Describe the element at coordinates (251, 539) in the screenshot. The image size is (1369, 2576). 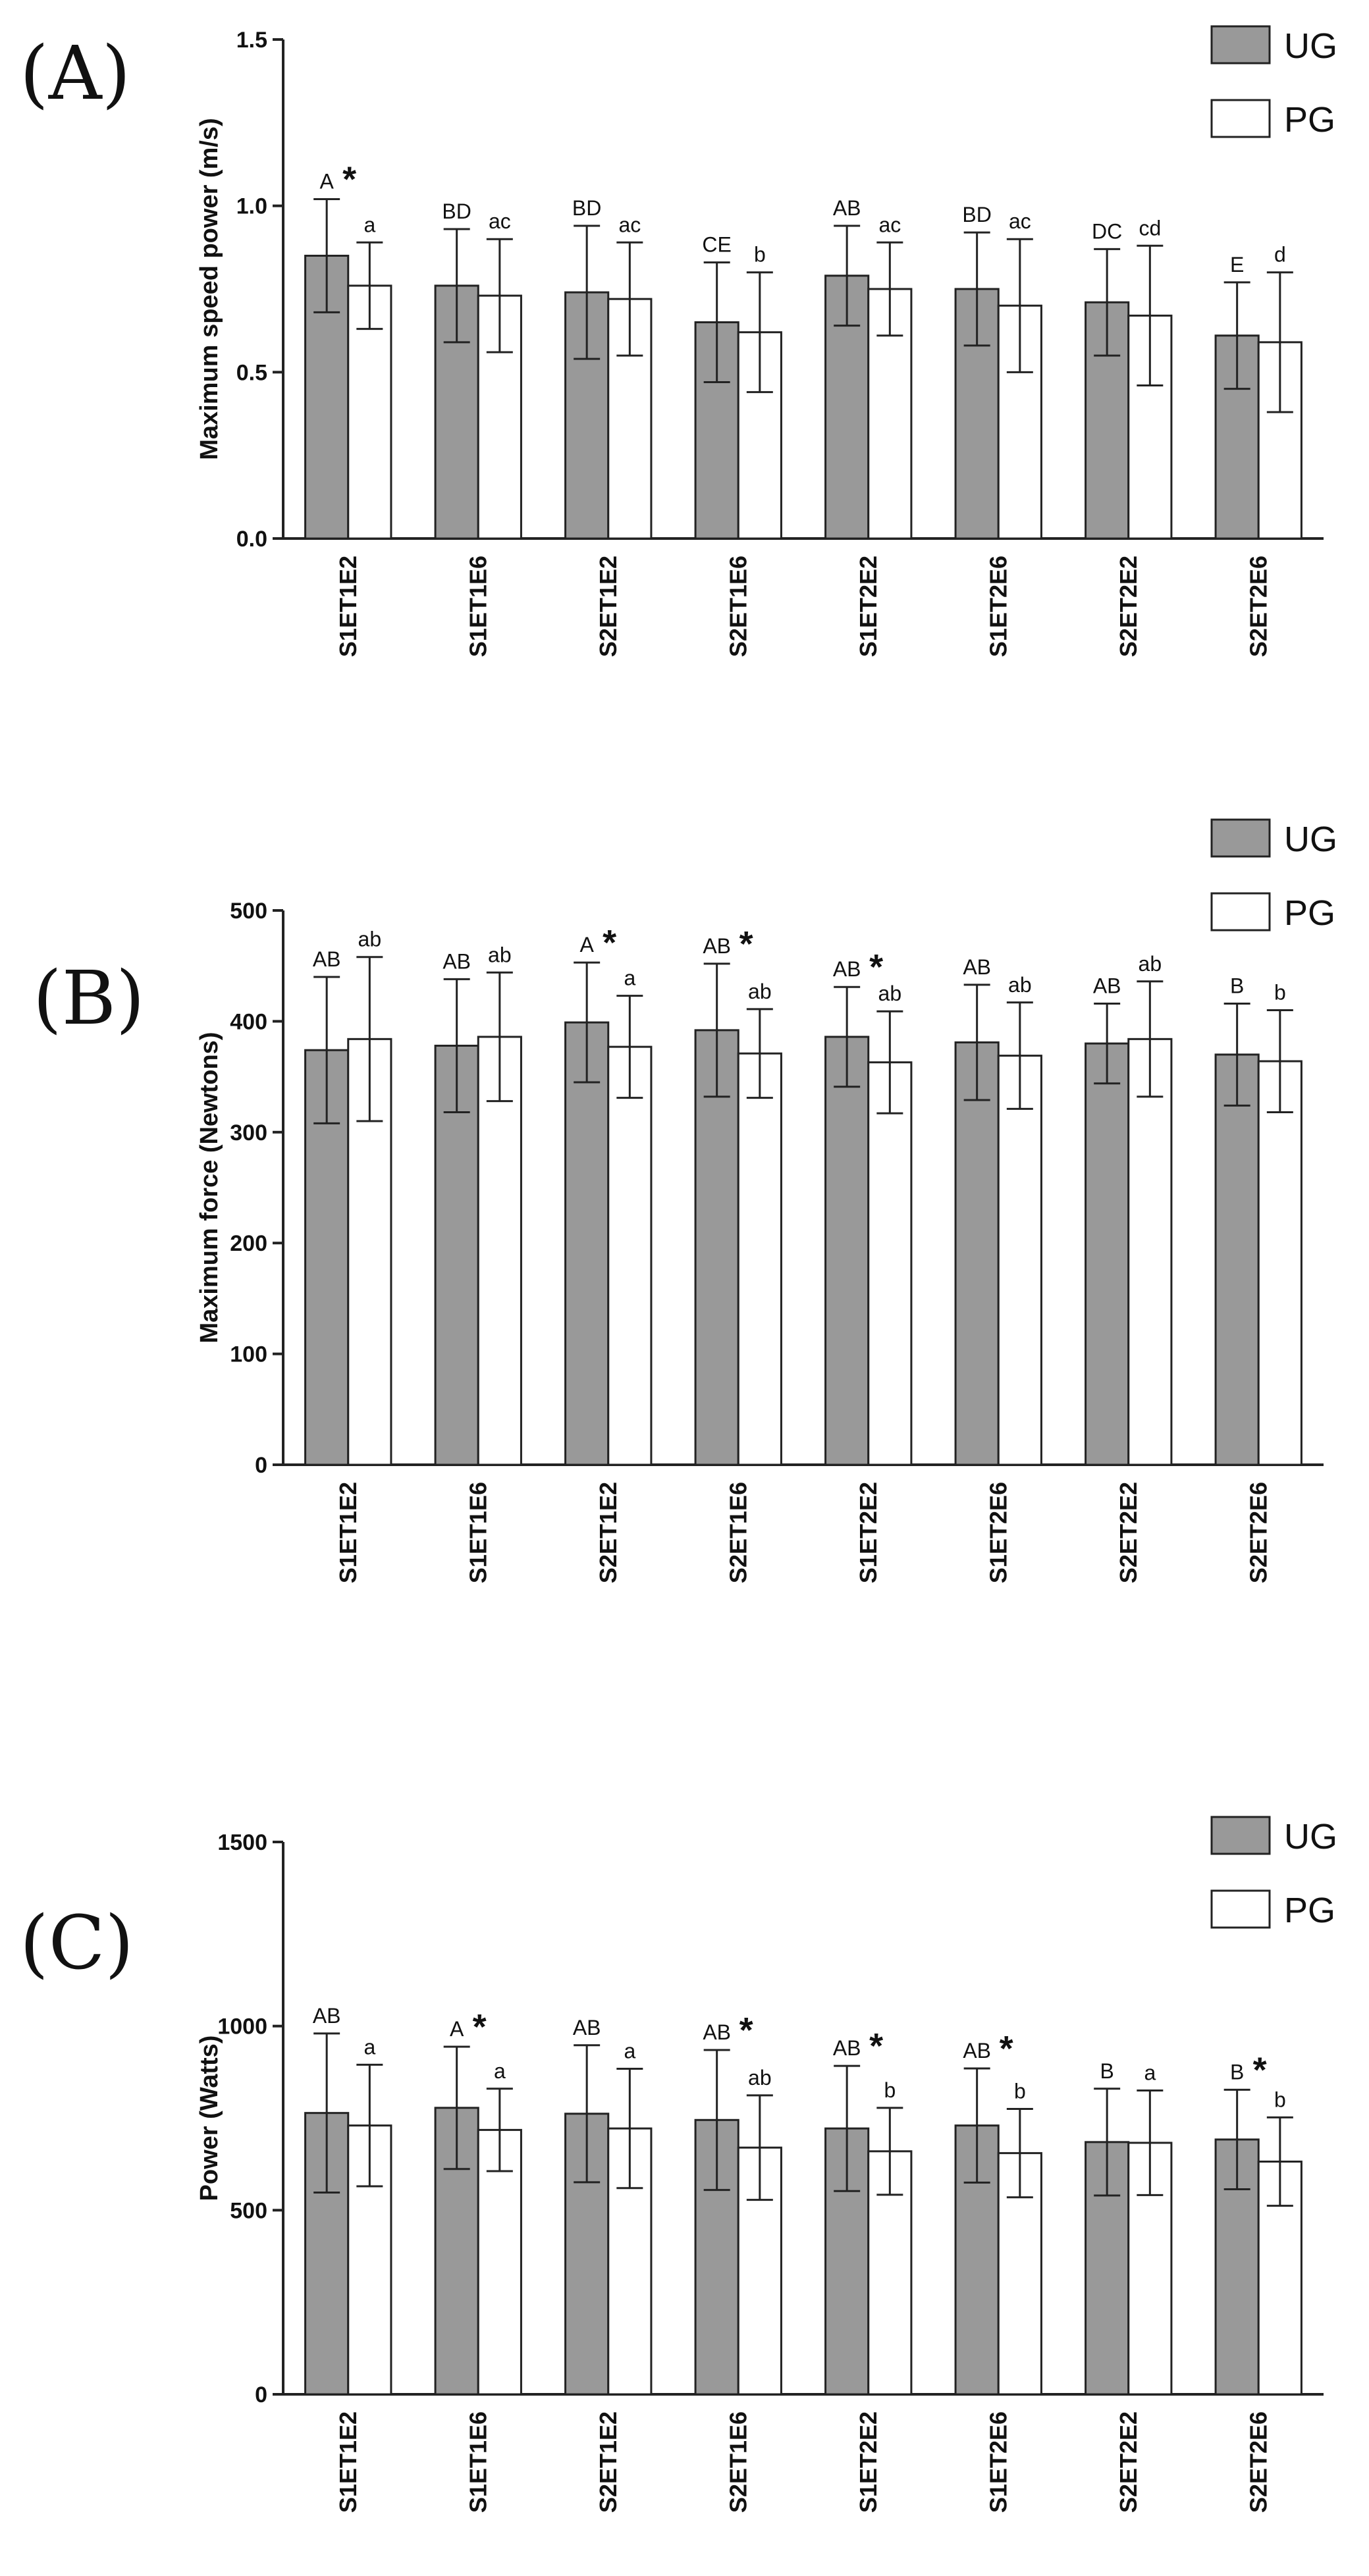
I see `y-tick-label: 0.0` at that location.